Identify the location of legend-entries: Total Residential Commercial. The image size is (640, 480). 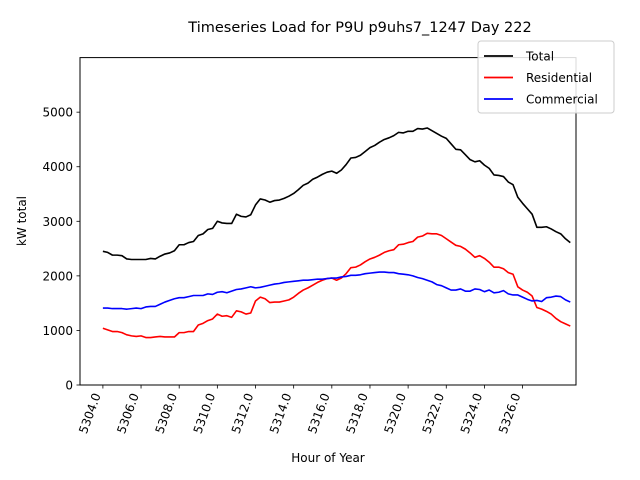
(541, 78).